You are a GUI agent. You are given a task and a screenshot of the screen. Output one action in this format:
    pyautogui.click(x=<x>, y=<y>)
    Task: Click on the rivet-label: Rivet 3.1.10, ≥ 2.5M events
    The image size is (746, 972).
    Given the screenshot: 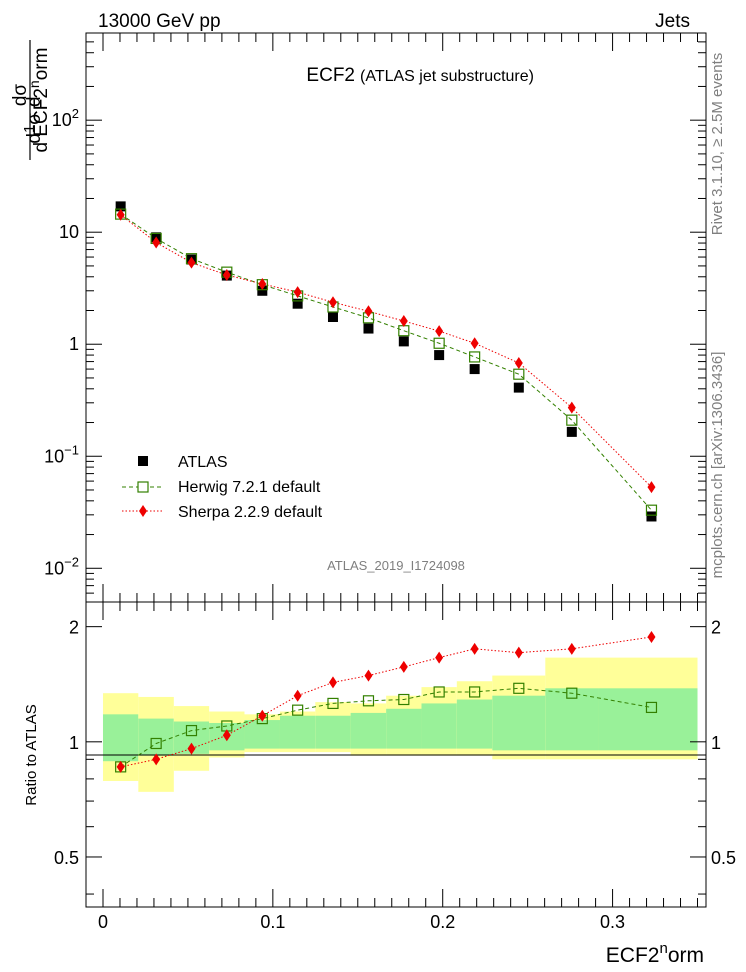 What is the action you would take?
    pyautogui.click(x=717, y=144)
    